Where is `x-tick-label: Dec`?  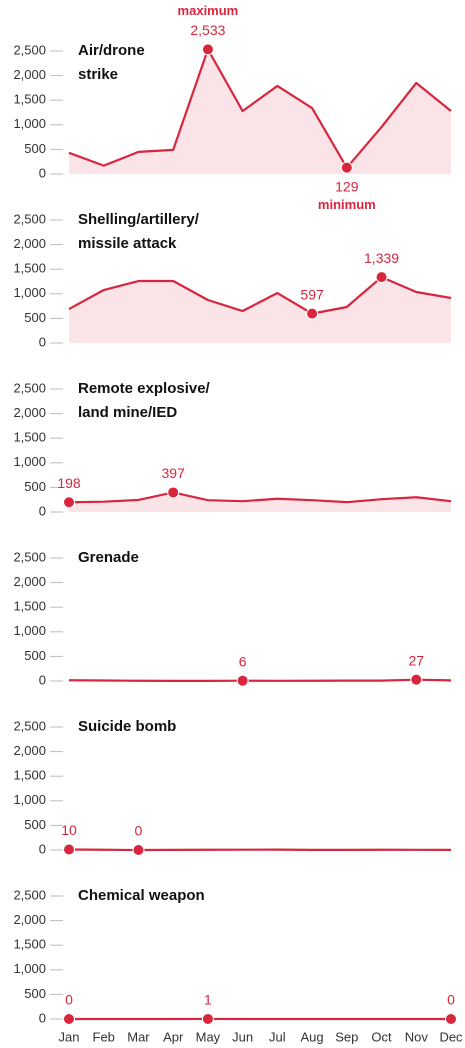
x-tick-label: Dec is located at coordinates (451, 1036).